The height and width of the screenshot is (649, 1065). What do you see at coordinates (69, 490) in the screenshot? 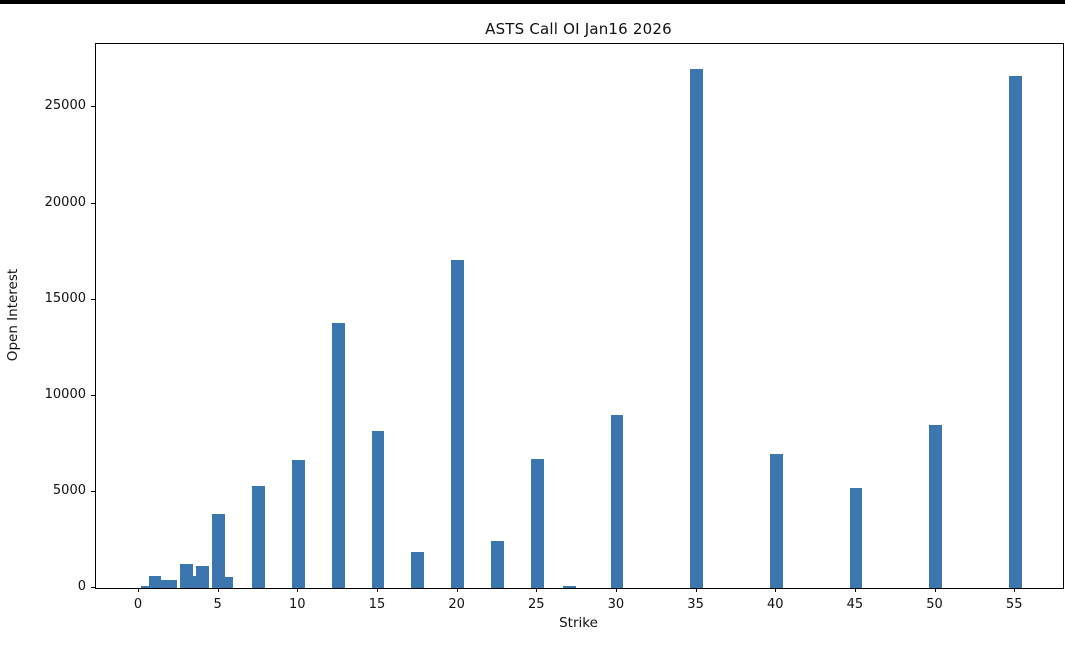
I see `y-tick-label-5000: 5000` at bounding box center [69, 490].